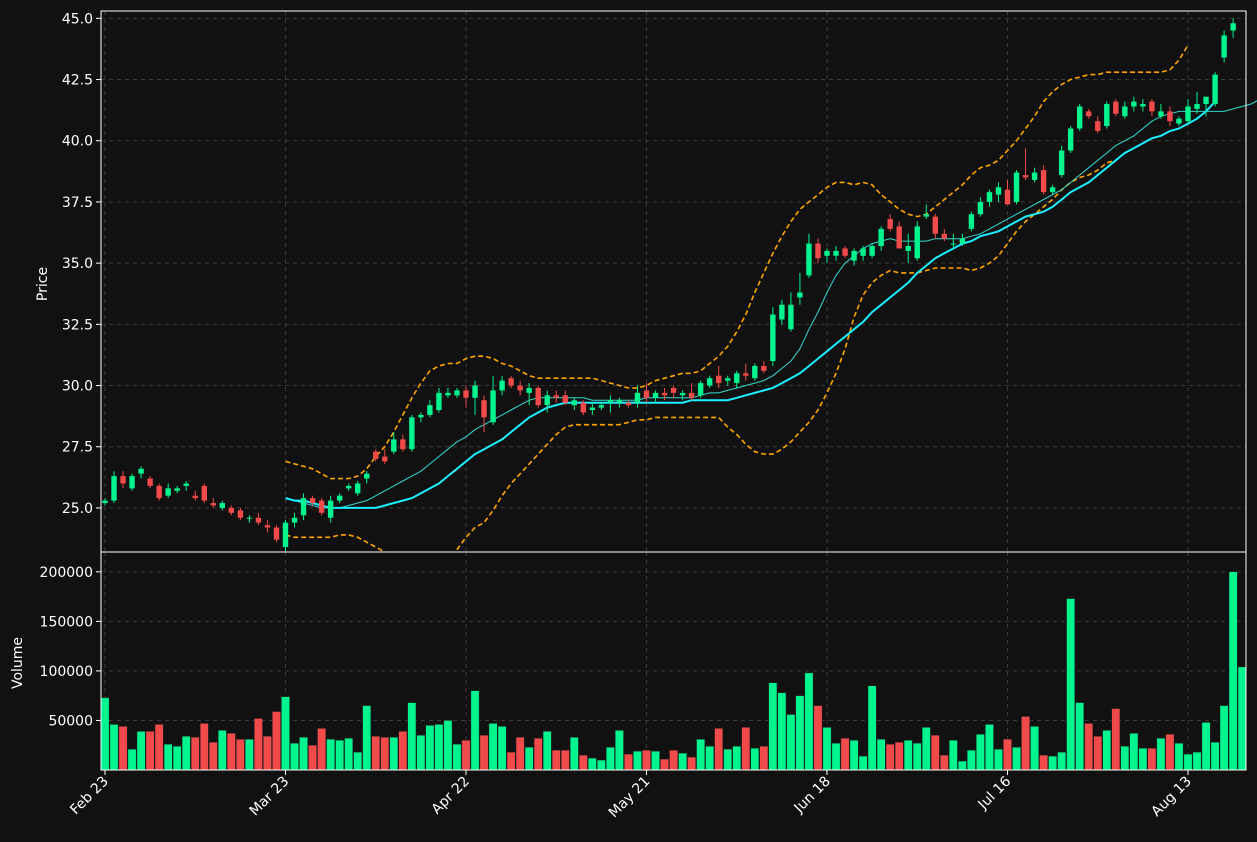  I want to click on volume-tick-label: 100000, so click(66, 672).